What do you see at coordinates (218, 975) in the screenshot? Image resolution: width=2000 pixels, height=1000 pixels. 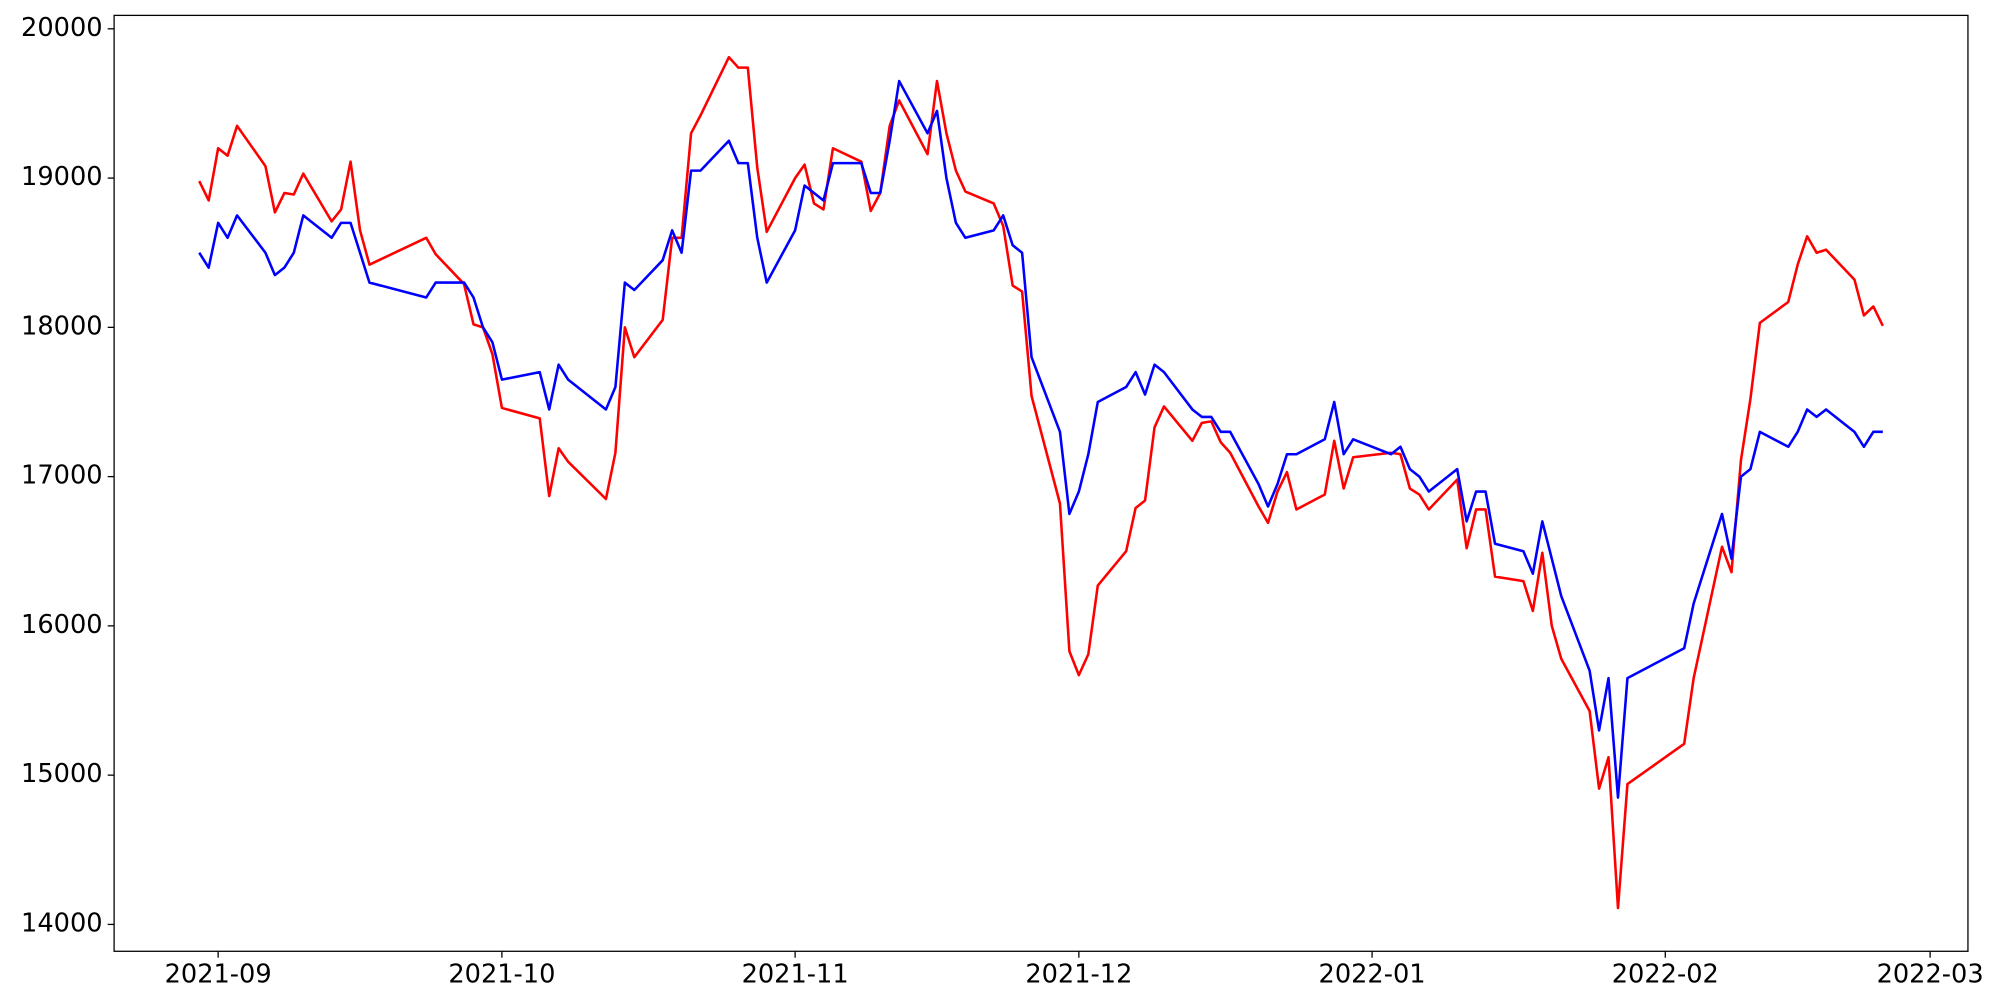 I see `x-tick-label: 2021-09` at bounding box center [218, 975].